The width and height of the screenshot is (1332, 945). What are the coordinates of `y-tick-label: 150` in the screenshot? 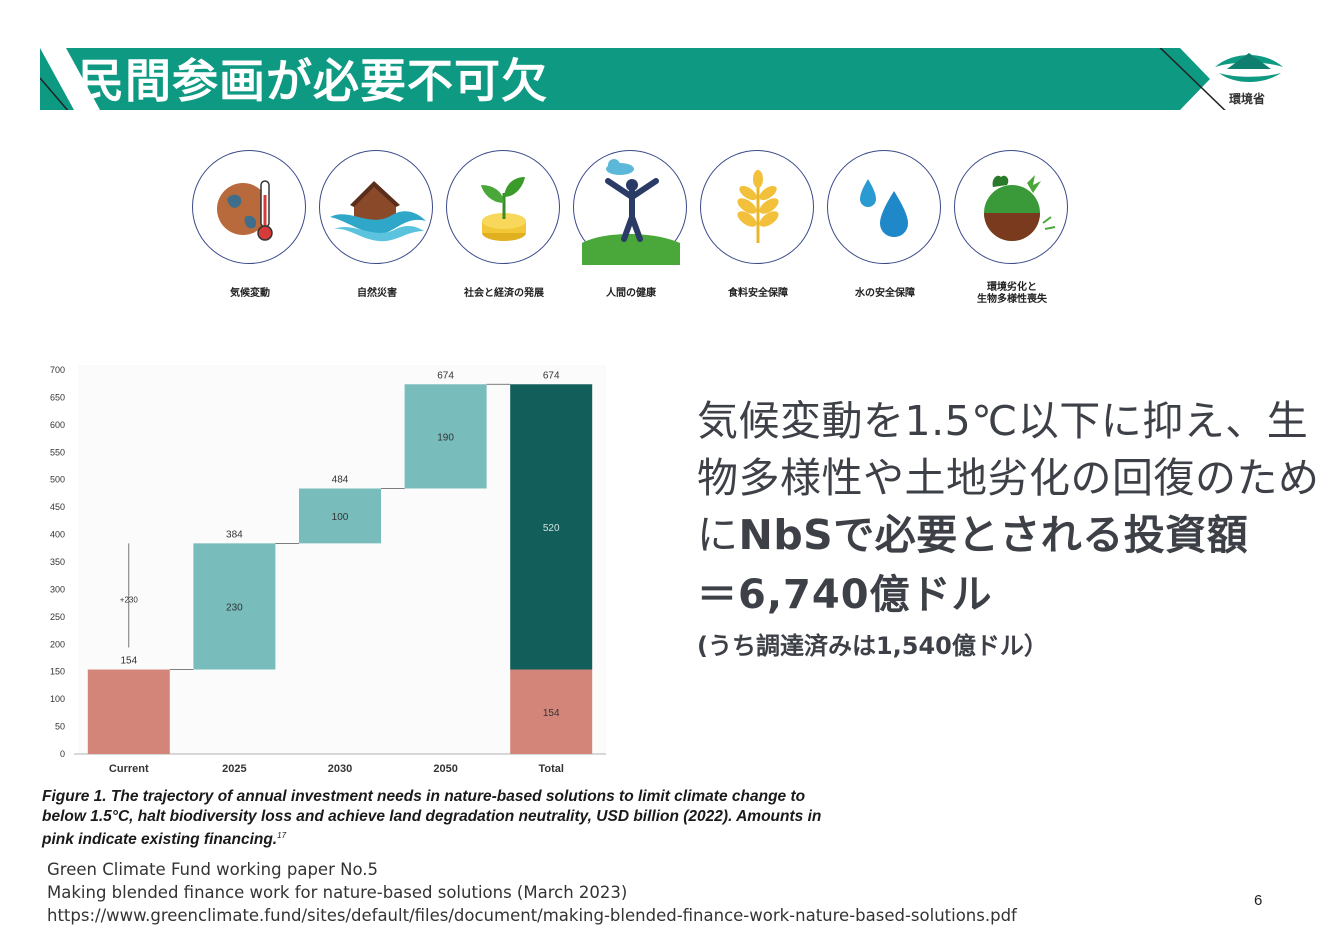 It's located at (57, 672).